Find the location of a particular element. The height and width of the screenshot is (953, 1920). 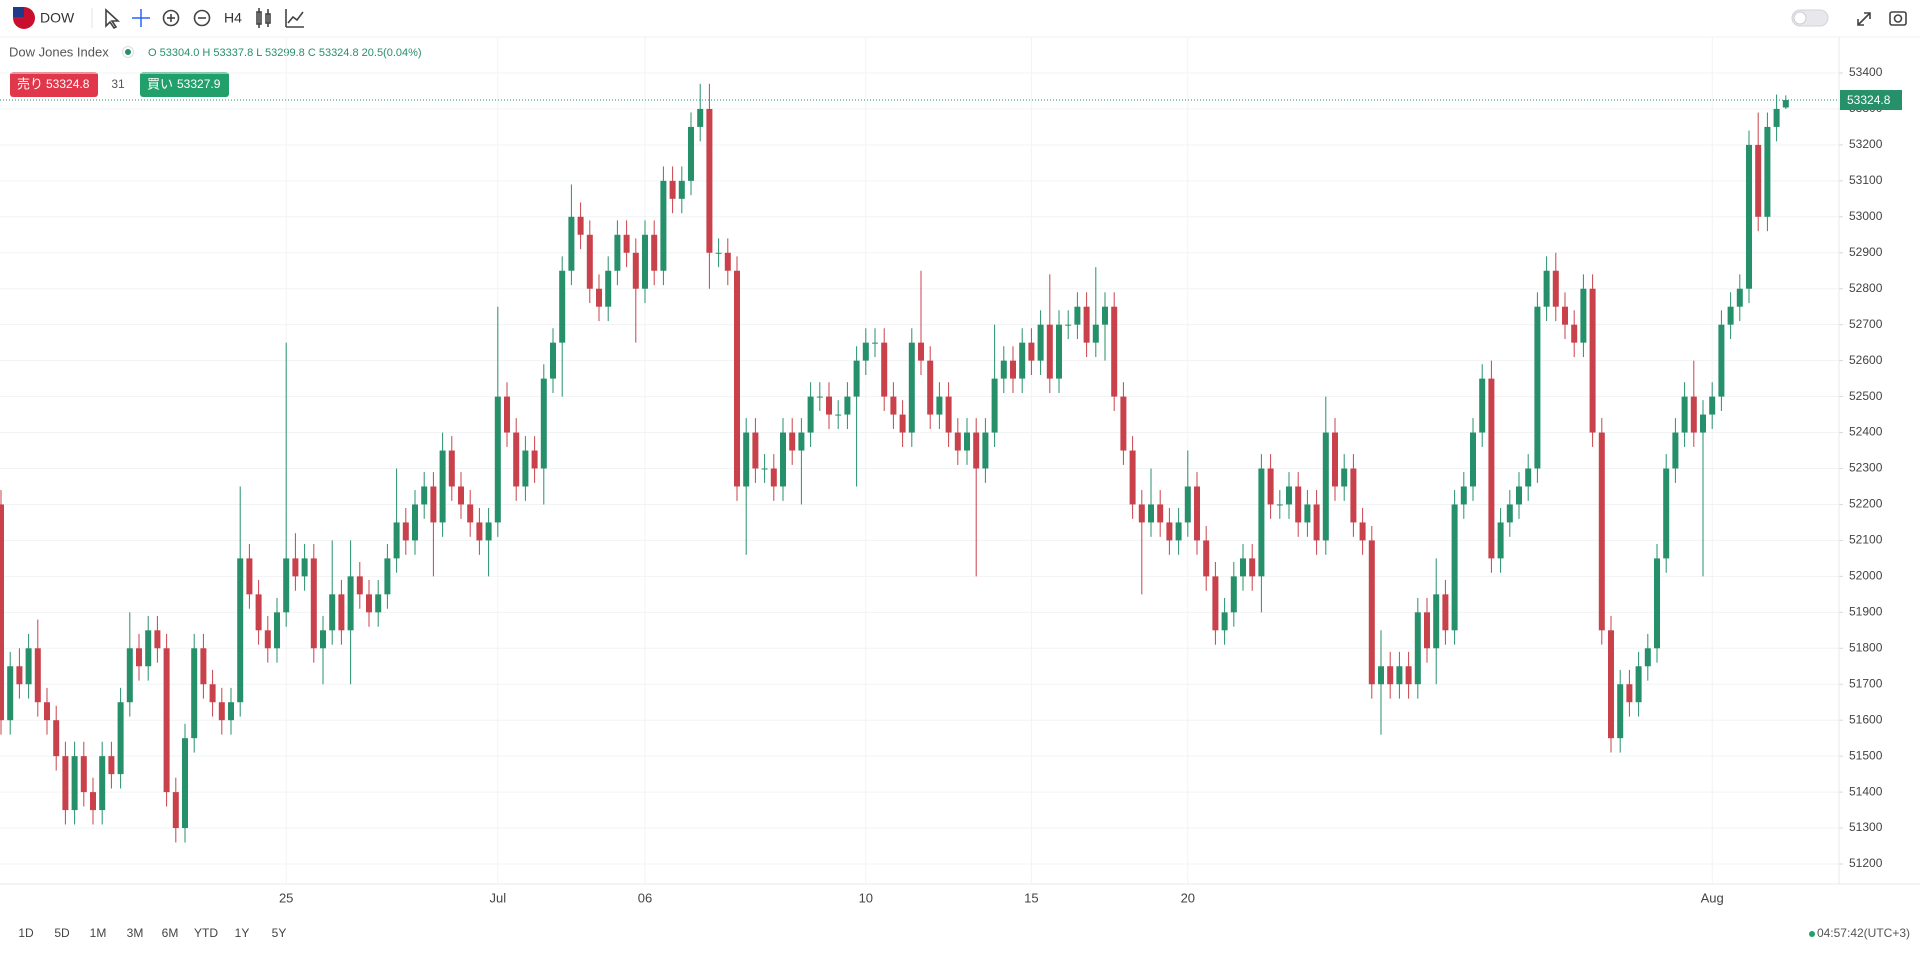

range-button: 5D is located at coordinates (62, 933).